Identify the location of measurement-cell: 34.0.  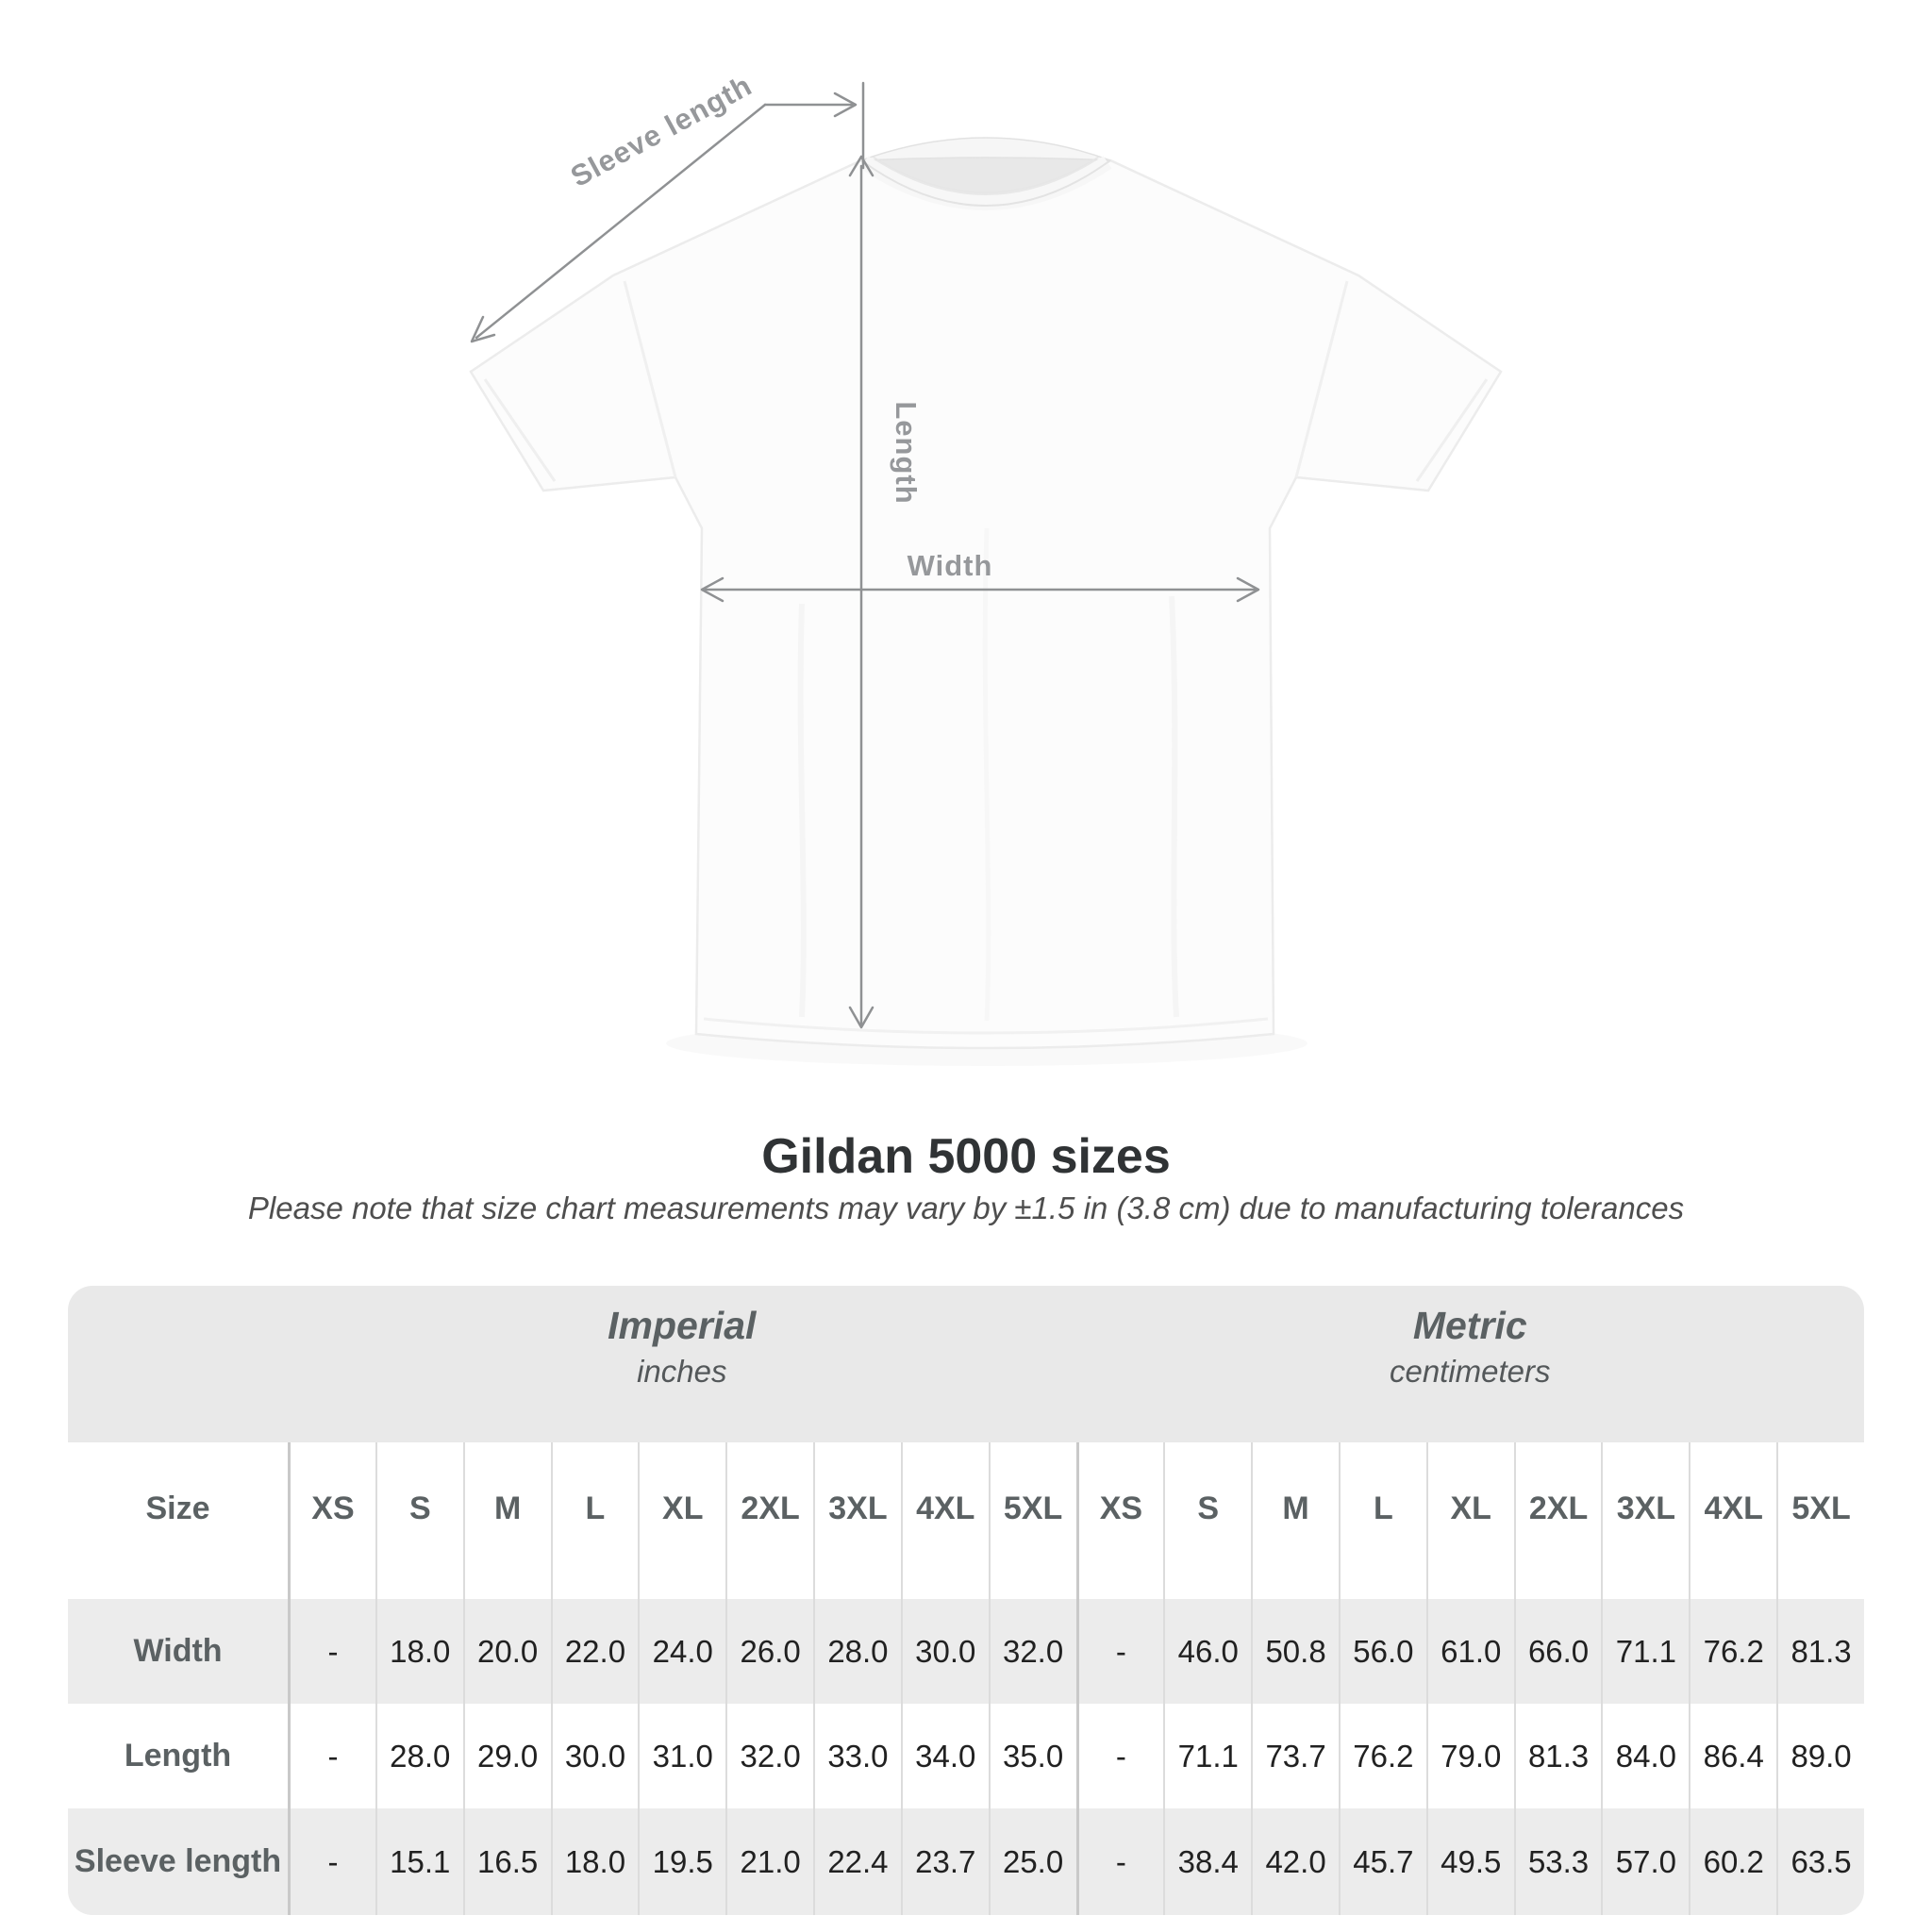
(945, 1756).